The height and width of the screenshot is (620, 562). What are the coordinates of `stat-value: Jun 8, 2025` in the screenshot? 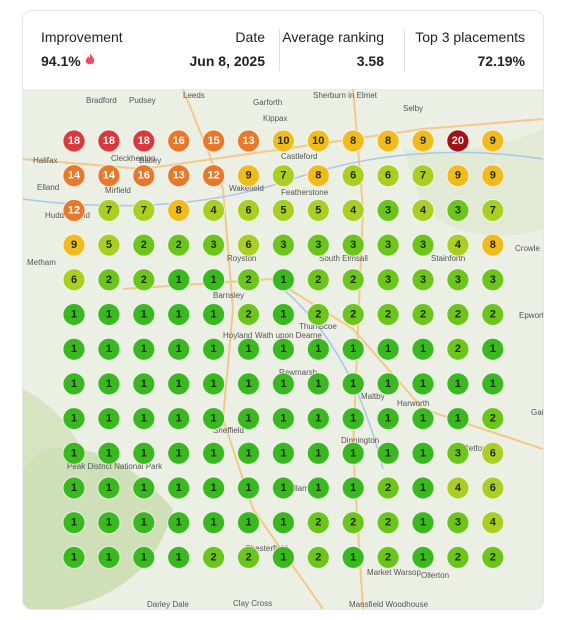 It's located at (227, 61).